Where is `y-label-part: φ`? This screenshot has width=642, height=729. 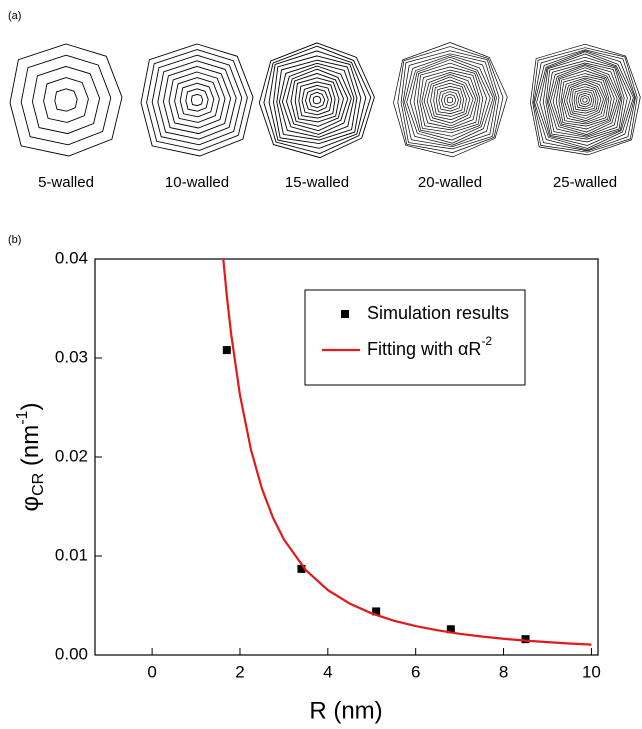 y-label-part: φ is located at coordinates (30, 504).